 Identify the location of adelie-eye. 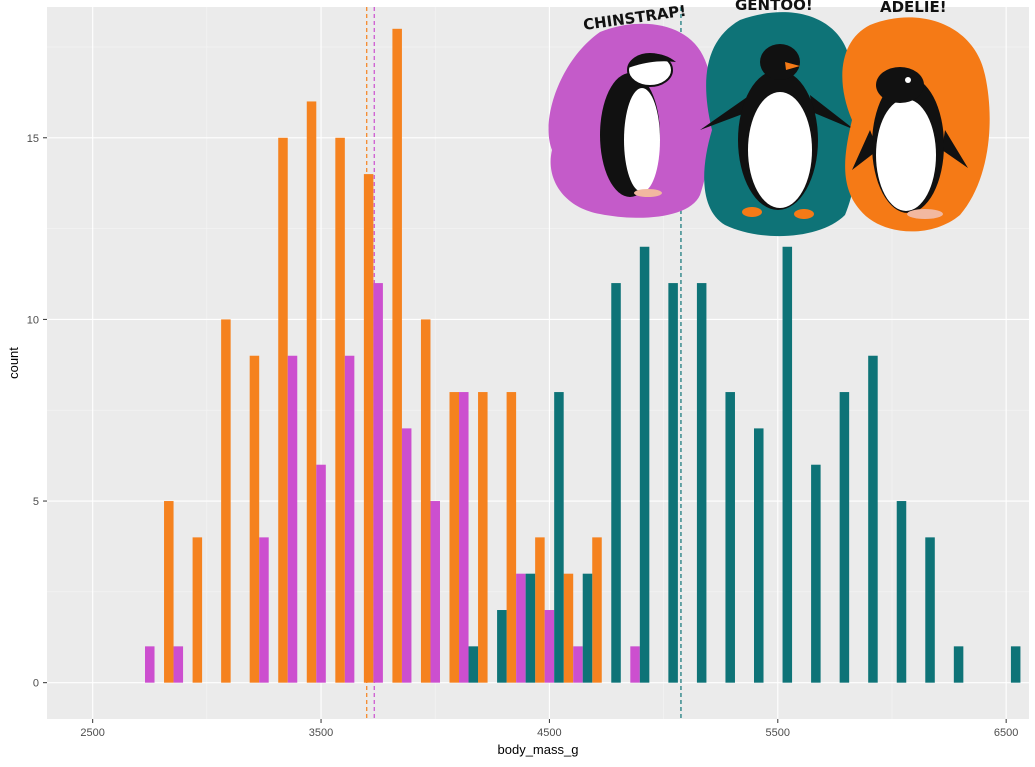
(908, 80).